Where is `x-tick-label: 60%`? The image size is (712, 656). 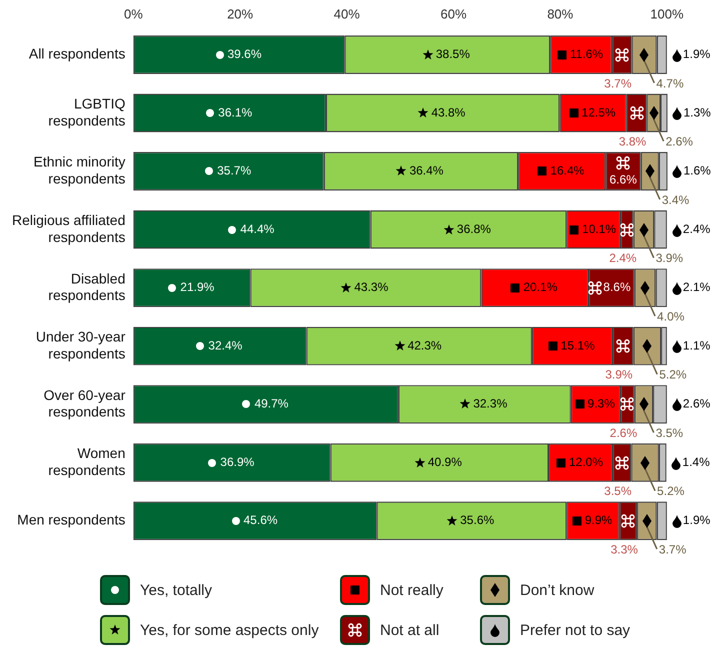 x-tick-label: 60% is located at coordinates (453, 14).